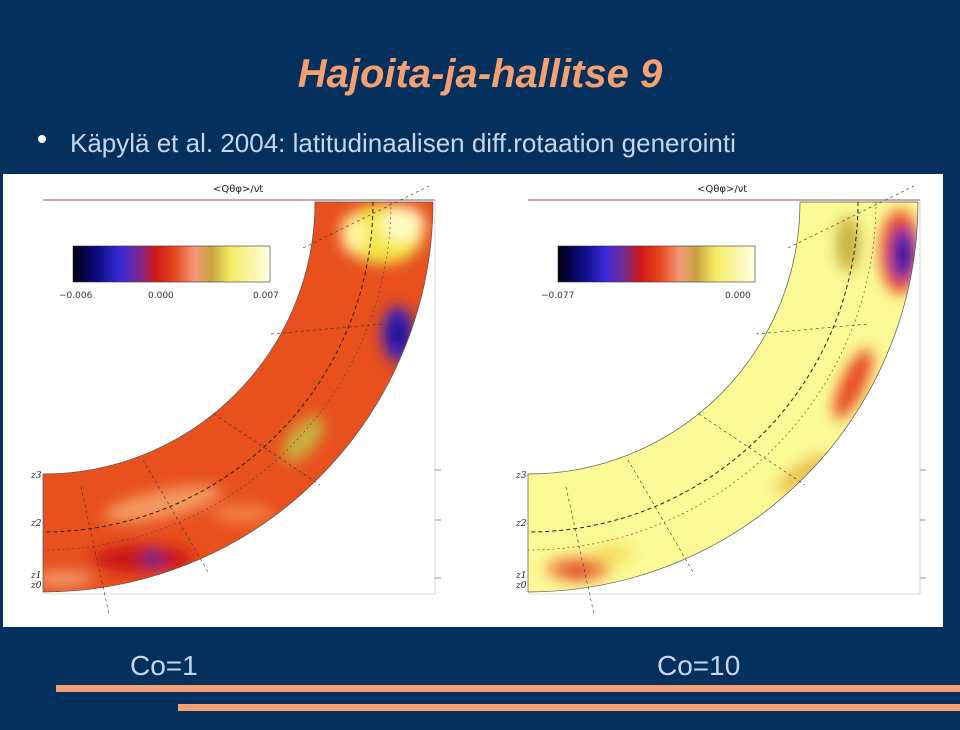  What do you see at coordinates (521, 476) in the screenshot?
I see `right-z3-label: z3` at bounding box center [521, 476].